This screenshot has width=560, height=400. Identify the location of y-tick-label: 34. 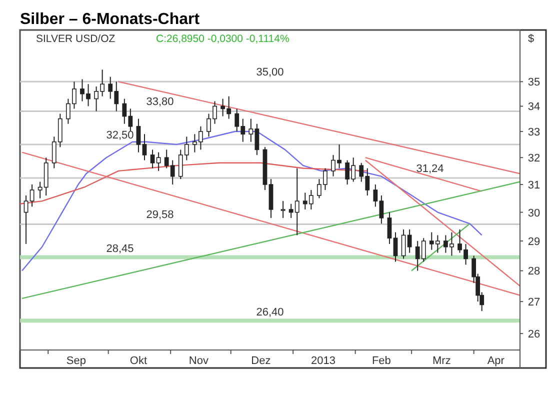
(534, 107).